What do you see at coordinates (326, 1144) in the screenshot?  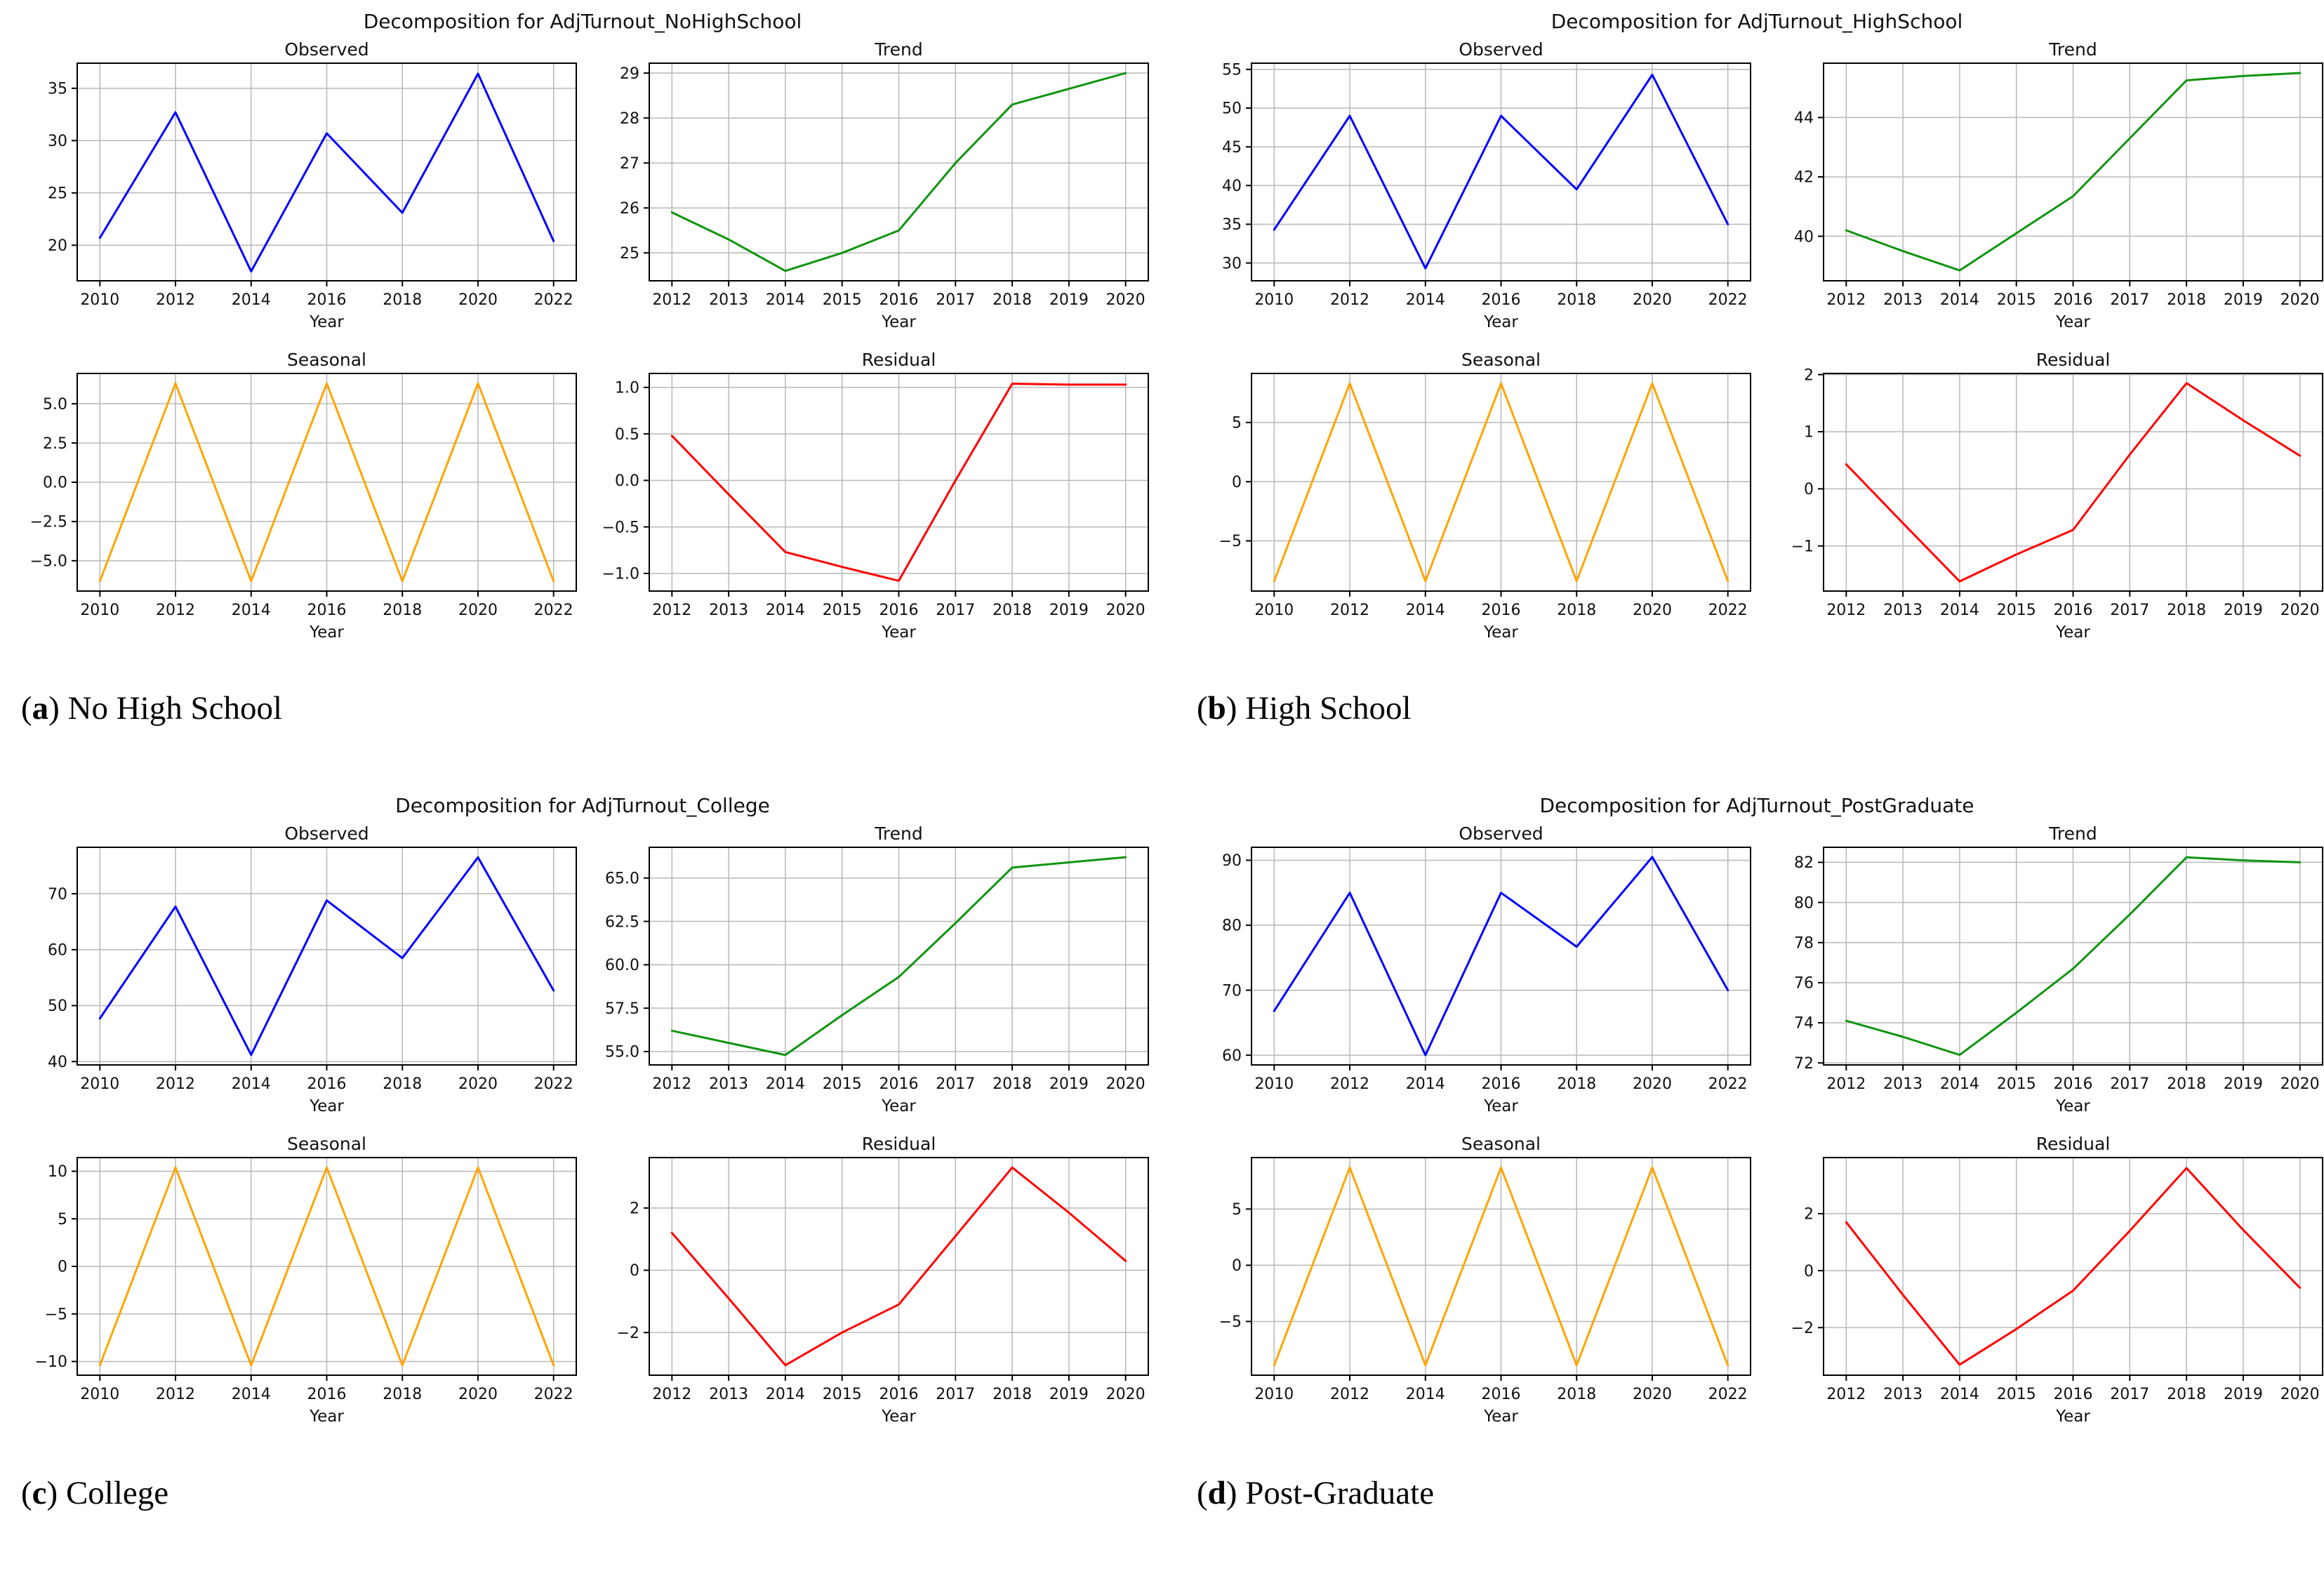 I see `subplot-title: Seasonal` at bounding box center [326, 1144].